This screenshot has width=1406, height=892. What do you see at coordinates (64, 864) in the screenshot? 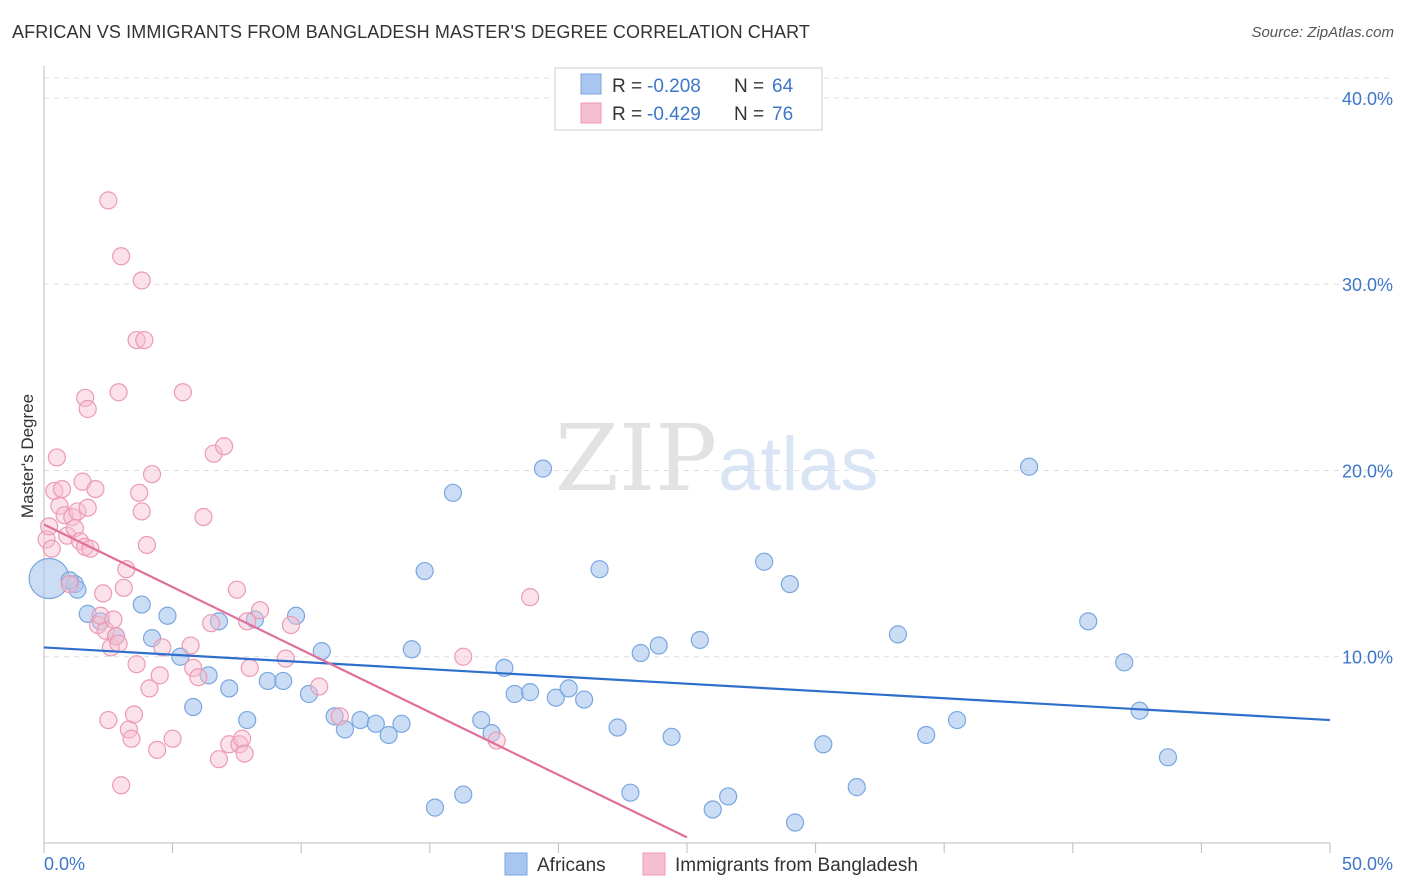
I see `x-tick-label-min: 0.0%` at bounding box center [64, 864].